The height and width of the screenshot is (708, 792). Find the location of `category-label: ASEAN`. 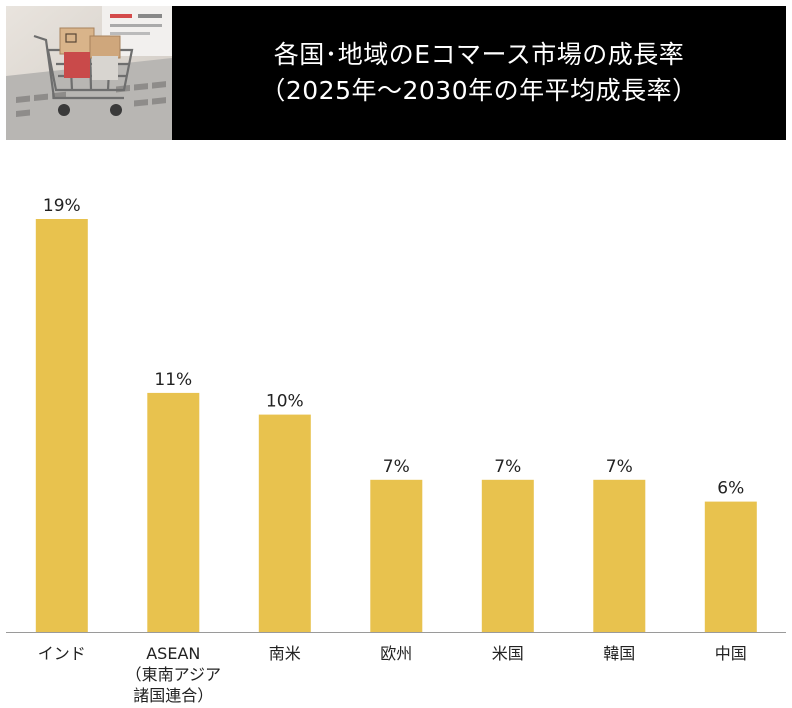

category-label: ASEAN is located at coordinates (173, 653).